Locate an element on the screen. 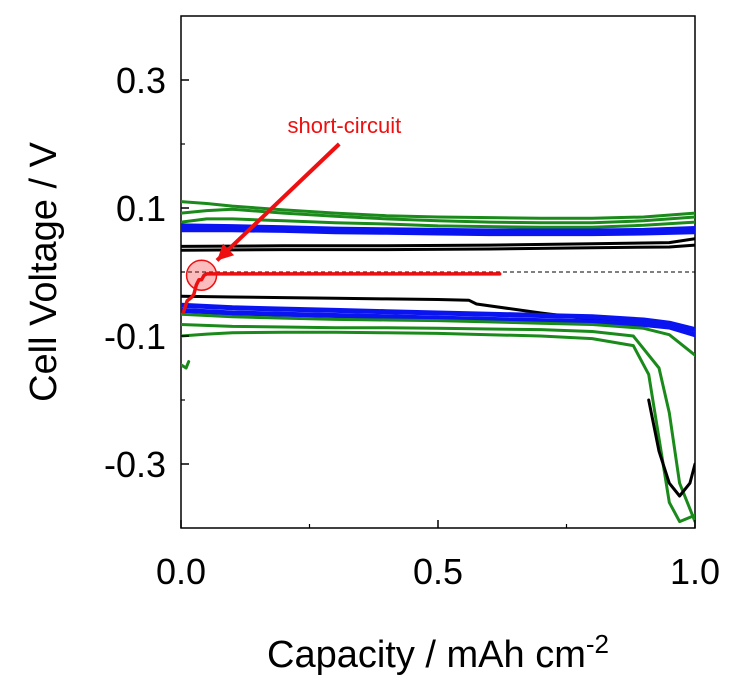 This screenshot has width=730, height=685. annotation-label-0: short-circuit is located at coordinates (345, 125).